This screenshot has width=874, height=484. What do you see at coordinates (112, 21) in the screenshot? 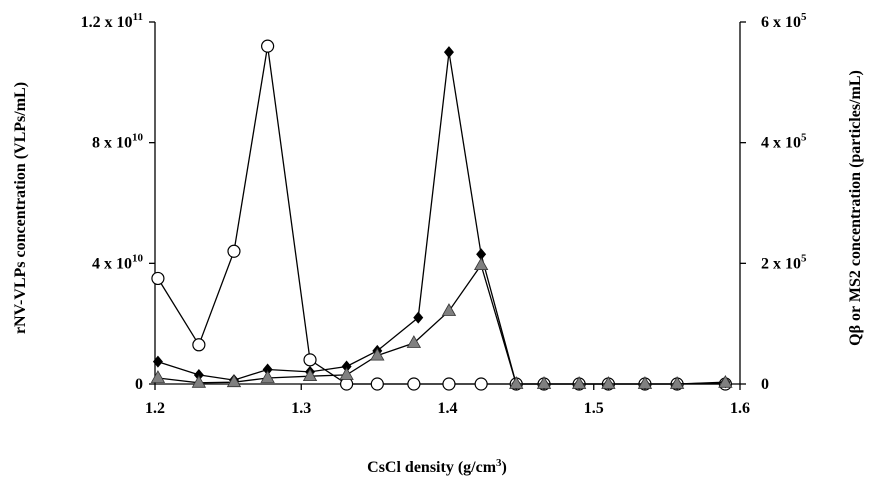
I see `y-left-tick-label: 1.2 x 10¹¹` at bounding box center [112, 21].